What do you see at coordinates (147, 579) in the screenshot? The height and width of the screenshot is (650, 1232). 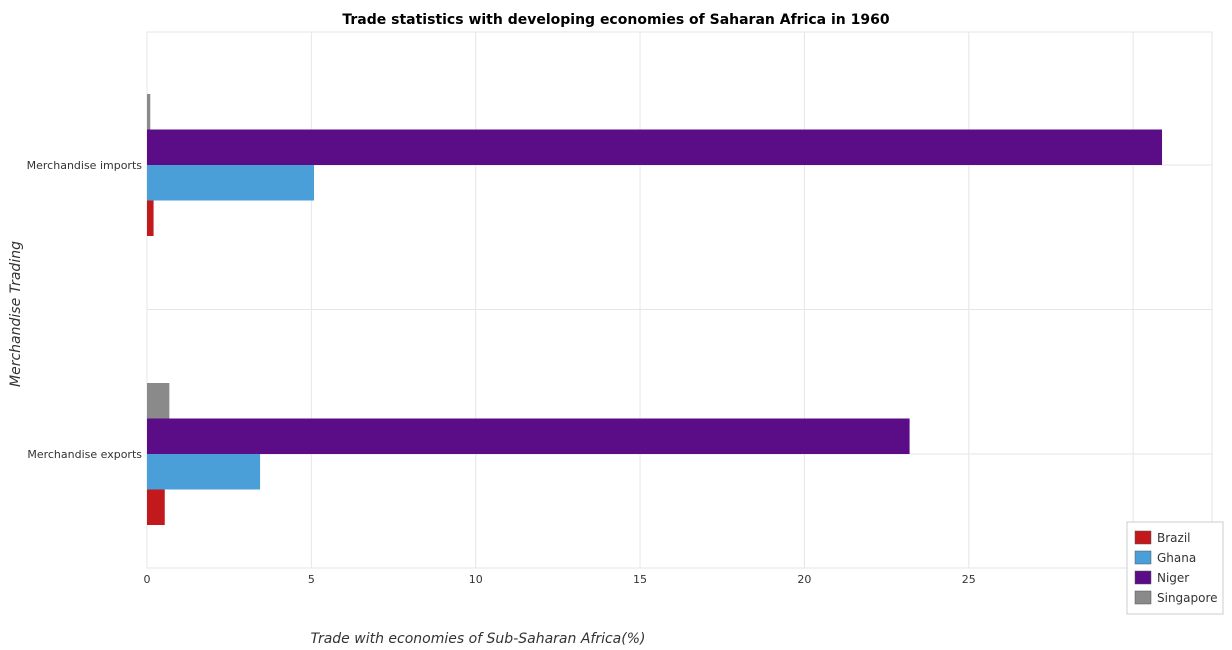 I see `x-tick-label-0: 0` at bounding box center [147, 579].